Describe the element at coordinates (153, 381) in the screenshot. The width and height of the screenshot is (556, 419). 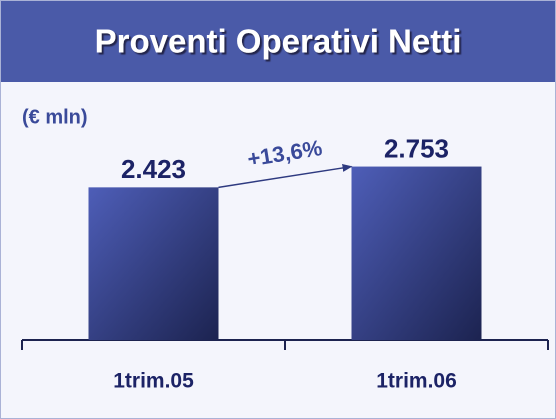
I see `x-tick-label: 1trim.05` at that location.